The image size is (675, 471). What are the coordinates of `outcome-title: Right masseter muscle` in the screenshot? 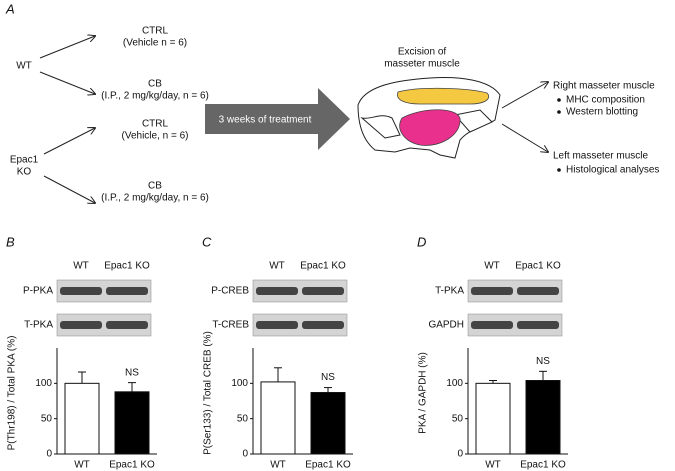 It's located at (604, 86).